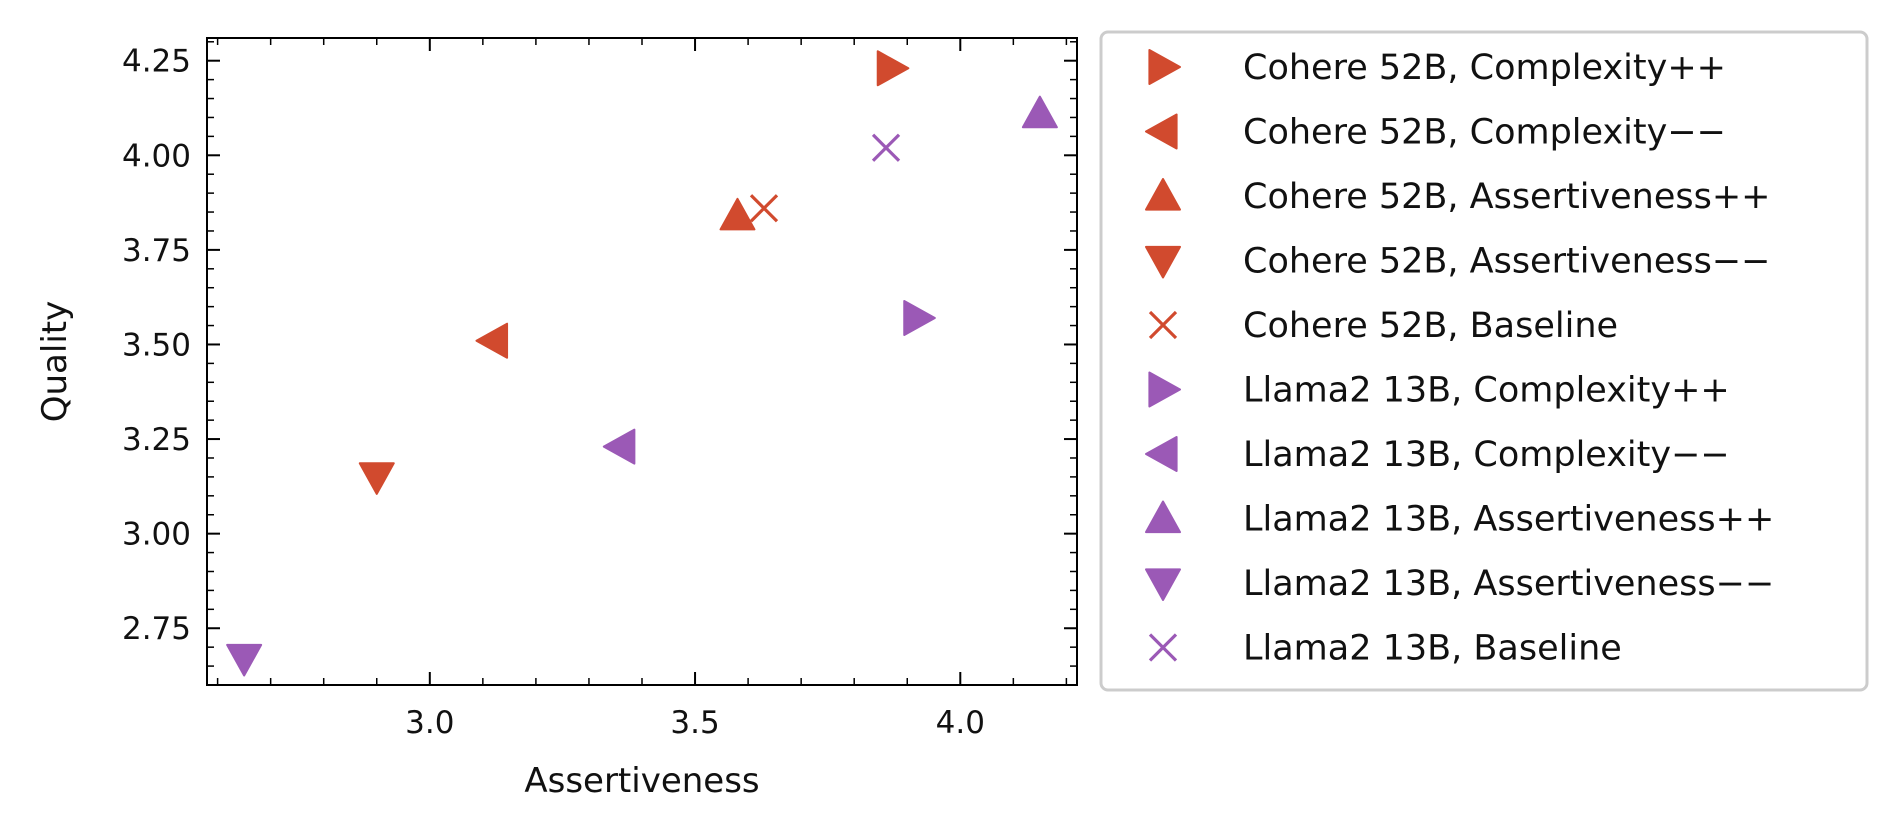 This screenshot has height=837, width=1893. What do you see at coordinates (960, 723) in the screenshot?
I see `x-tick-label: 4.0` at bounding box center [960, 723].